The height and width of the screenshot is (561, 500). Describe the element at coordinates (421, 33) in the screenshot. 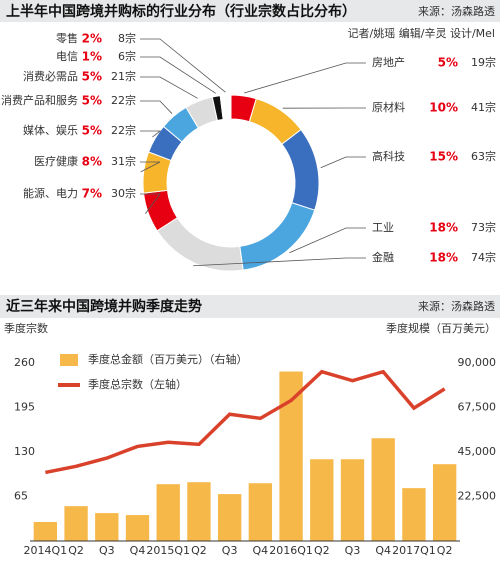

I see `credits: 记者/姚瑶 编辑/辛灵 设计/Mel` at that location.